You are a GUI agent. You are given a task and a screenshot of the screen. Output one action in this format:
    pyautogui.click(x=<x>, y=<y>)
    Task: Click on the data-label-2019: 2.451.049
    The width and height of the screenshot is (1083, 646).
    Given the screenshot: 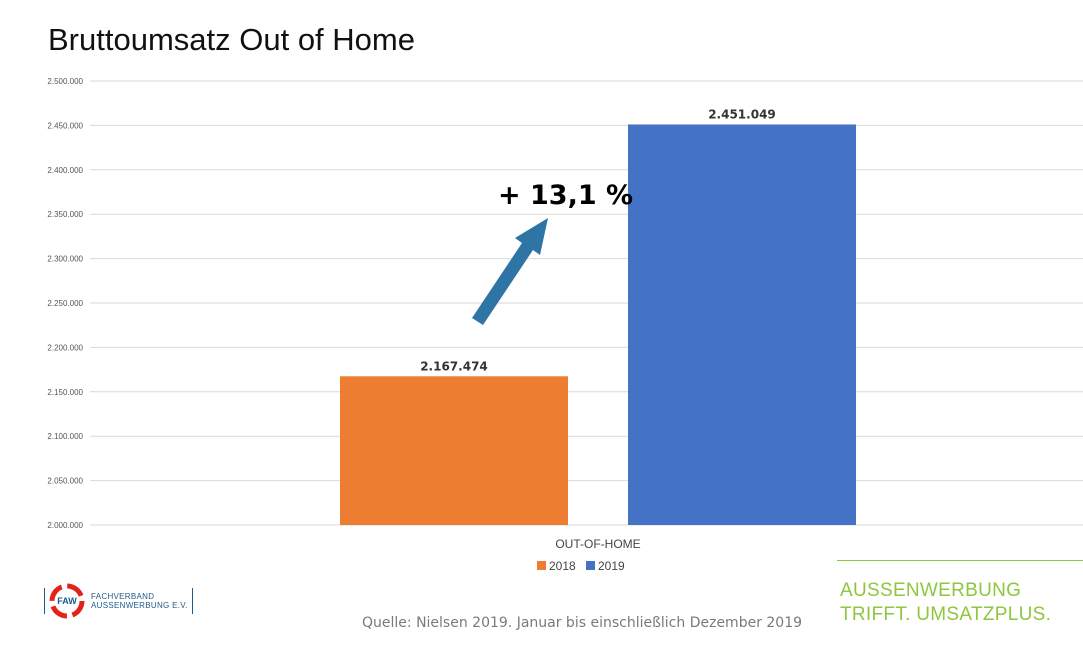 What is the action you would take?
    pyautogui.click(x=742, y=114)
    